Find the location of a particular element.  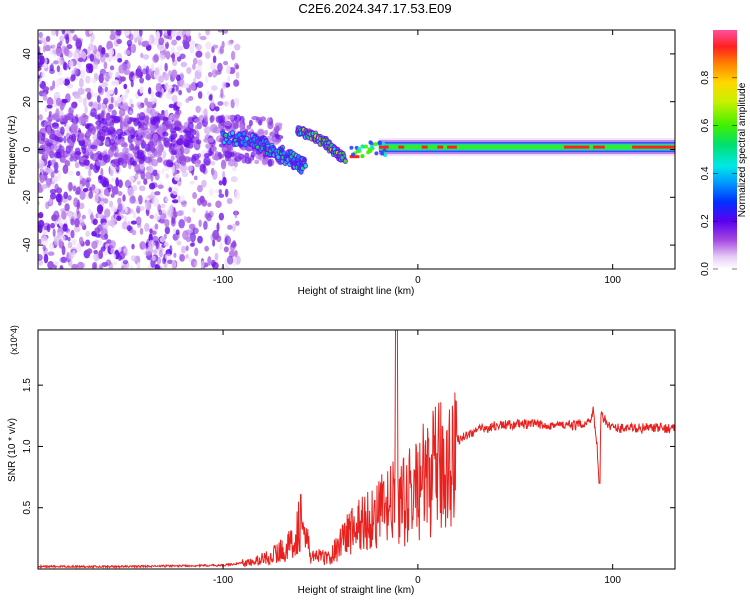

colorbar-gradient is located at coordinates (725, 149).